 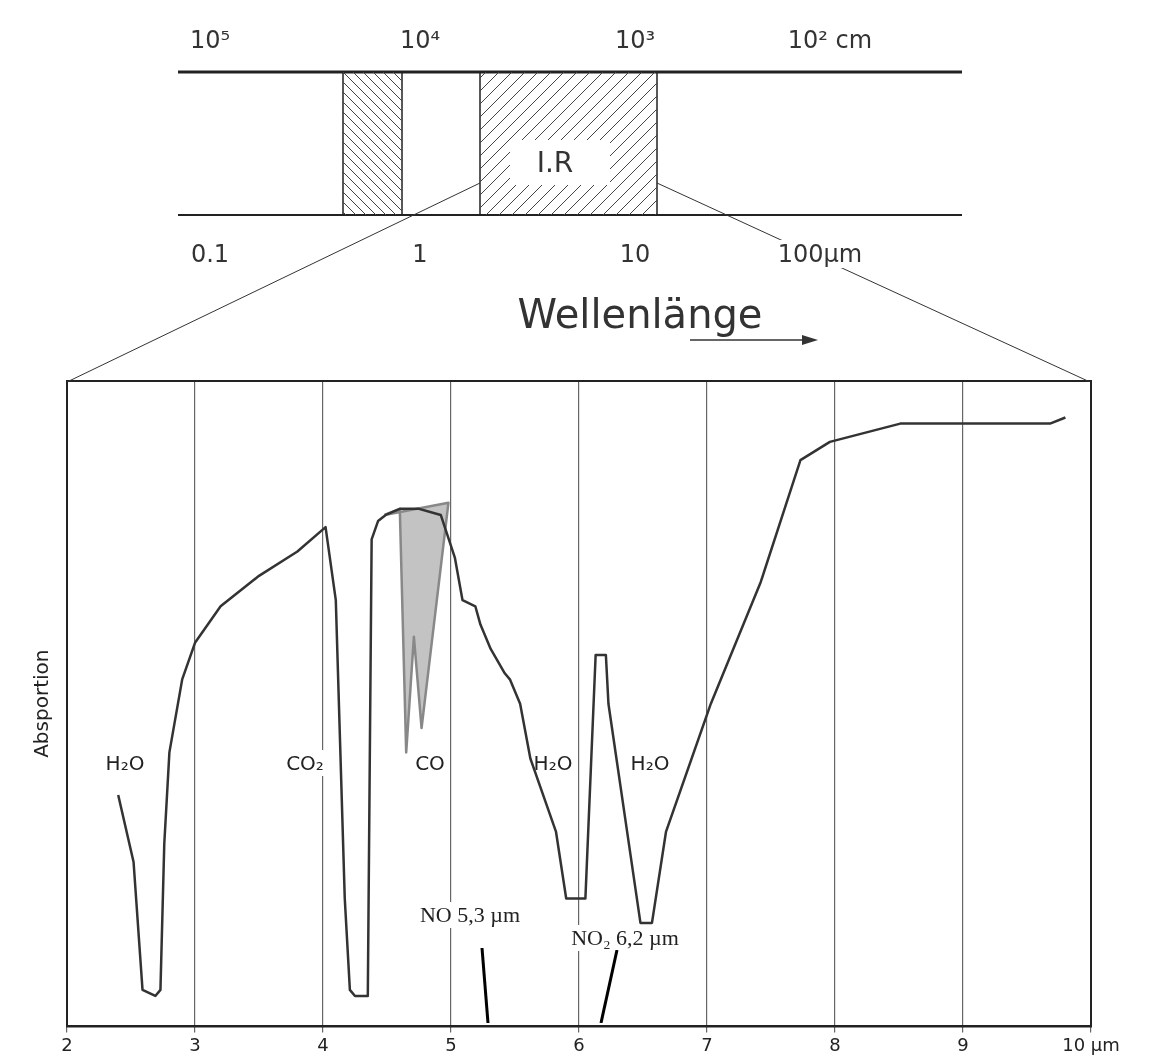 I want to click on x-tick-label: 6, so click(x=579, y=1044).